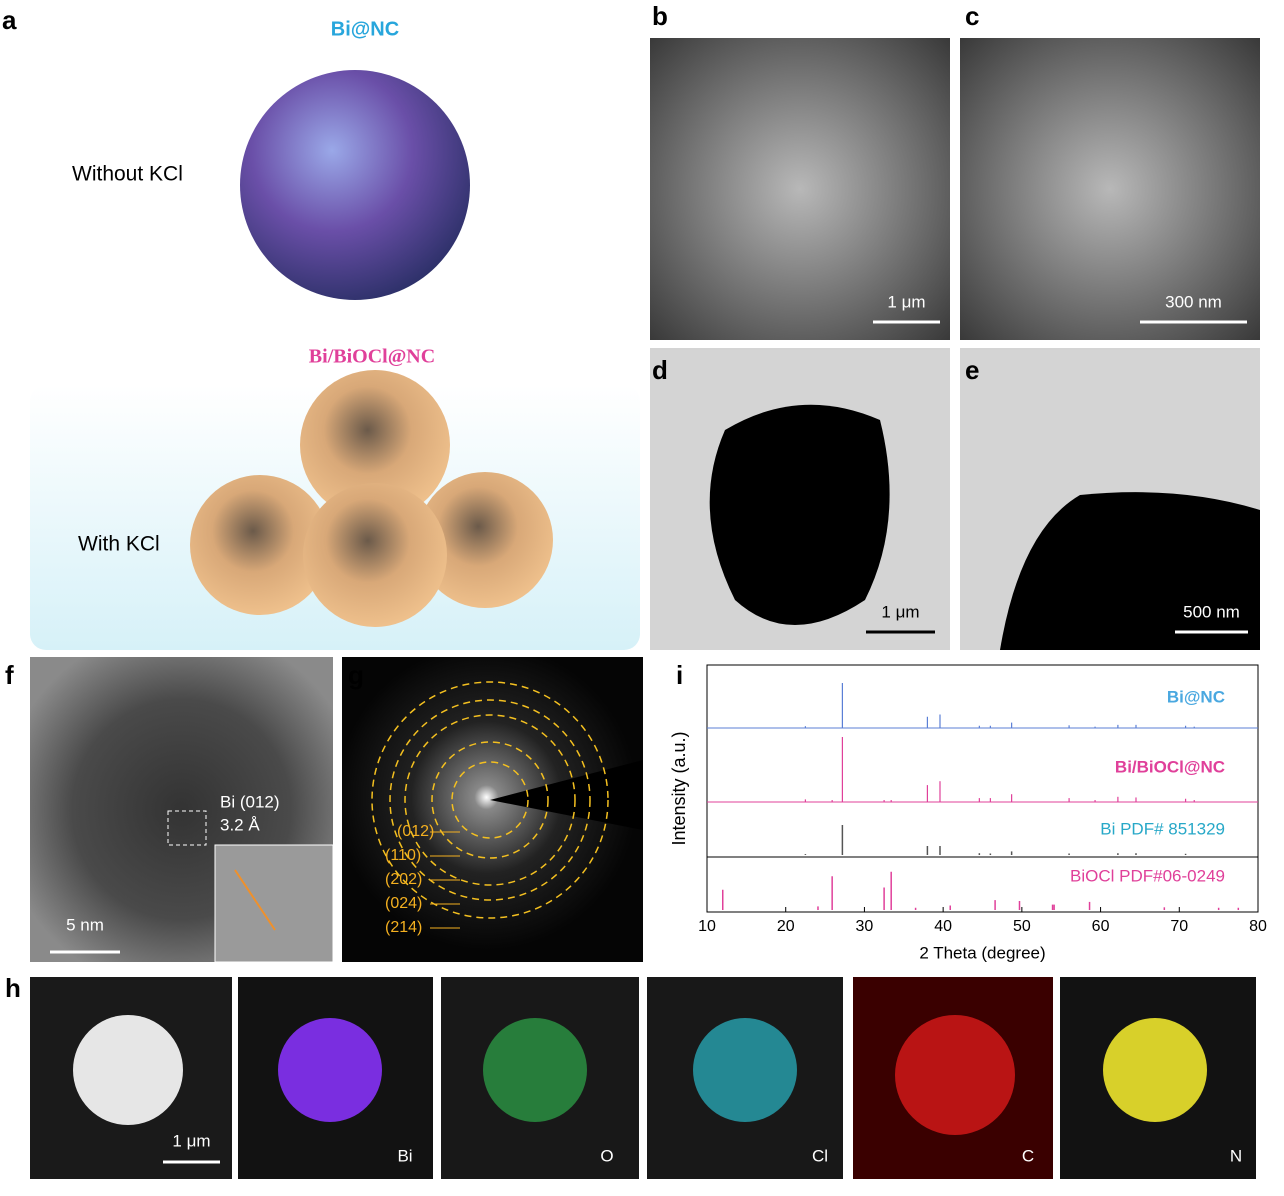 This screenshot has width=1284, height=1196. What do you see at coordinates (9, 20) in the screenshot?
I see `panel-label: a` at bounding box center [9, 20].